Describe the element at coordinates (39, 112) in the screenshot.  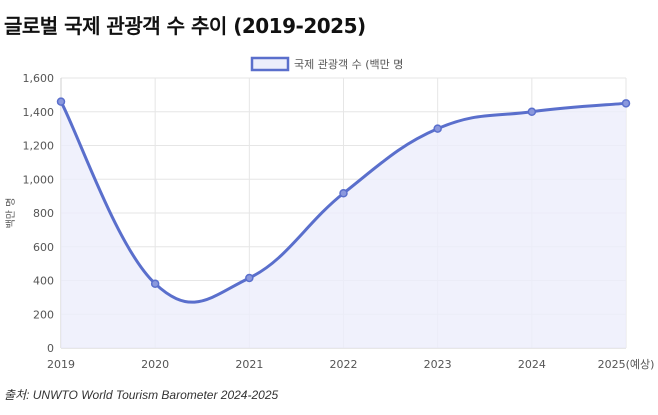
I see `y-tick-label: 1,400` at that location.